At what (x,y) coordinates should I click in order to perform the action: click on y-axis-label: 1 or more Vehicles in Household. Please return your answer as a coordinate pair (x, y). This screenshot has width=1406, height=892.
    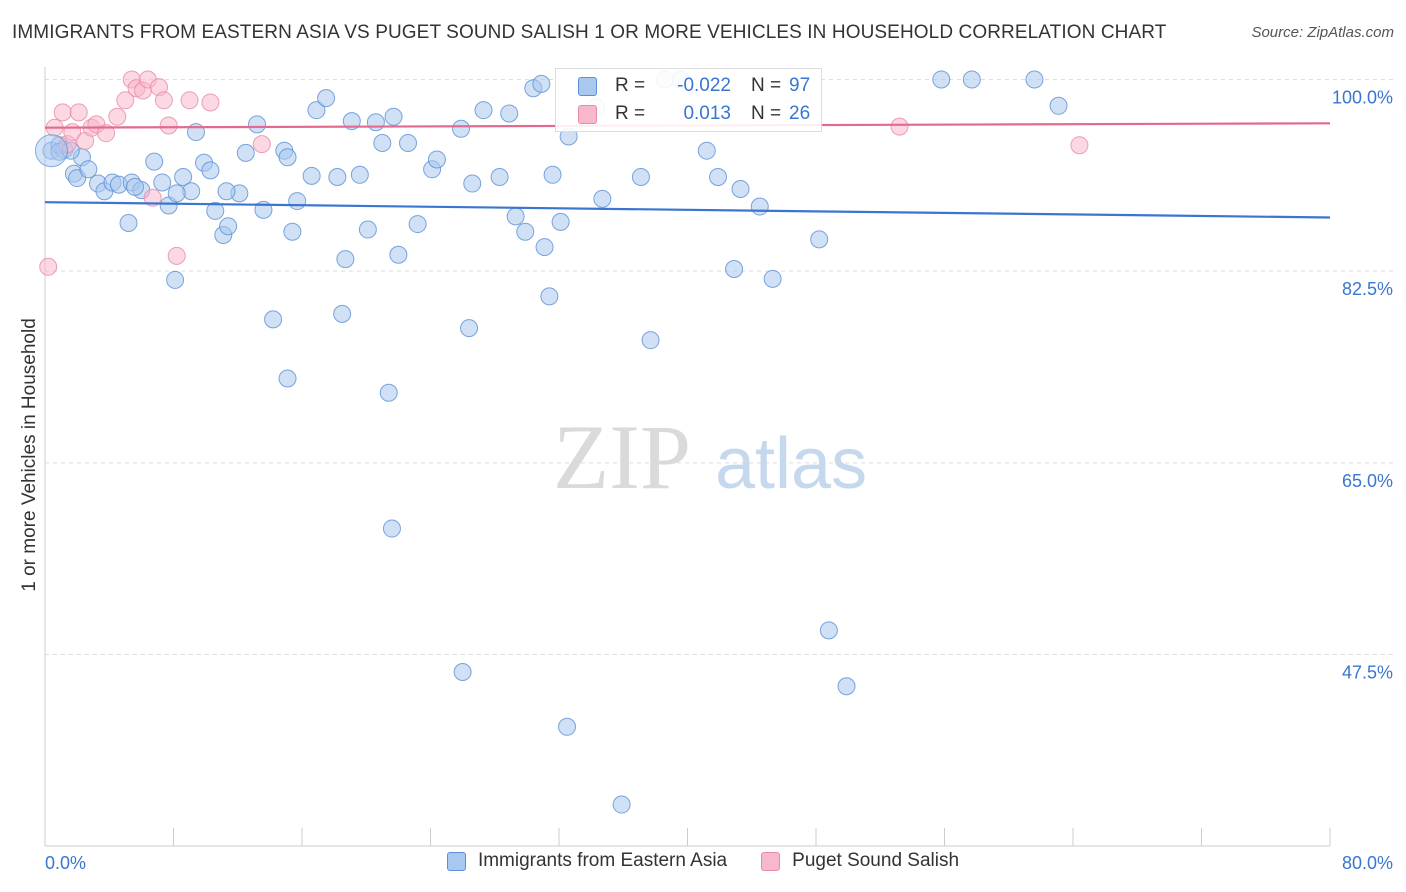
    Looking at the image, I should click on (29, 455).